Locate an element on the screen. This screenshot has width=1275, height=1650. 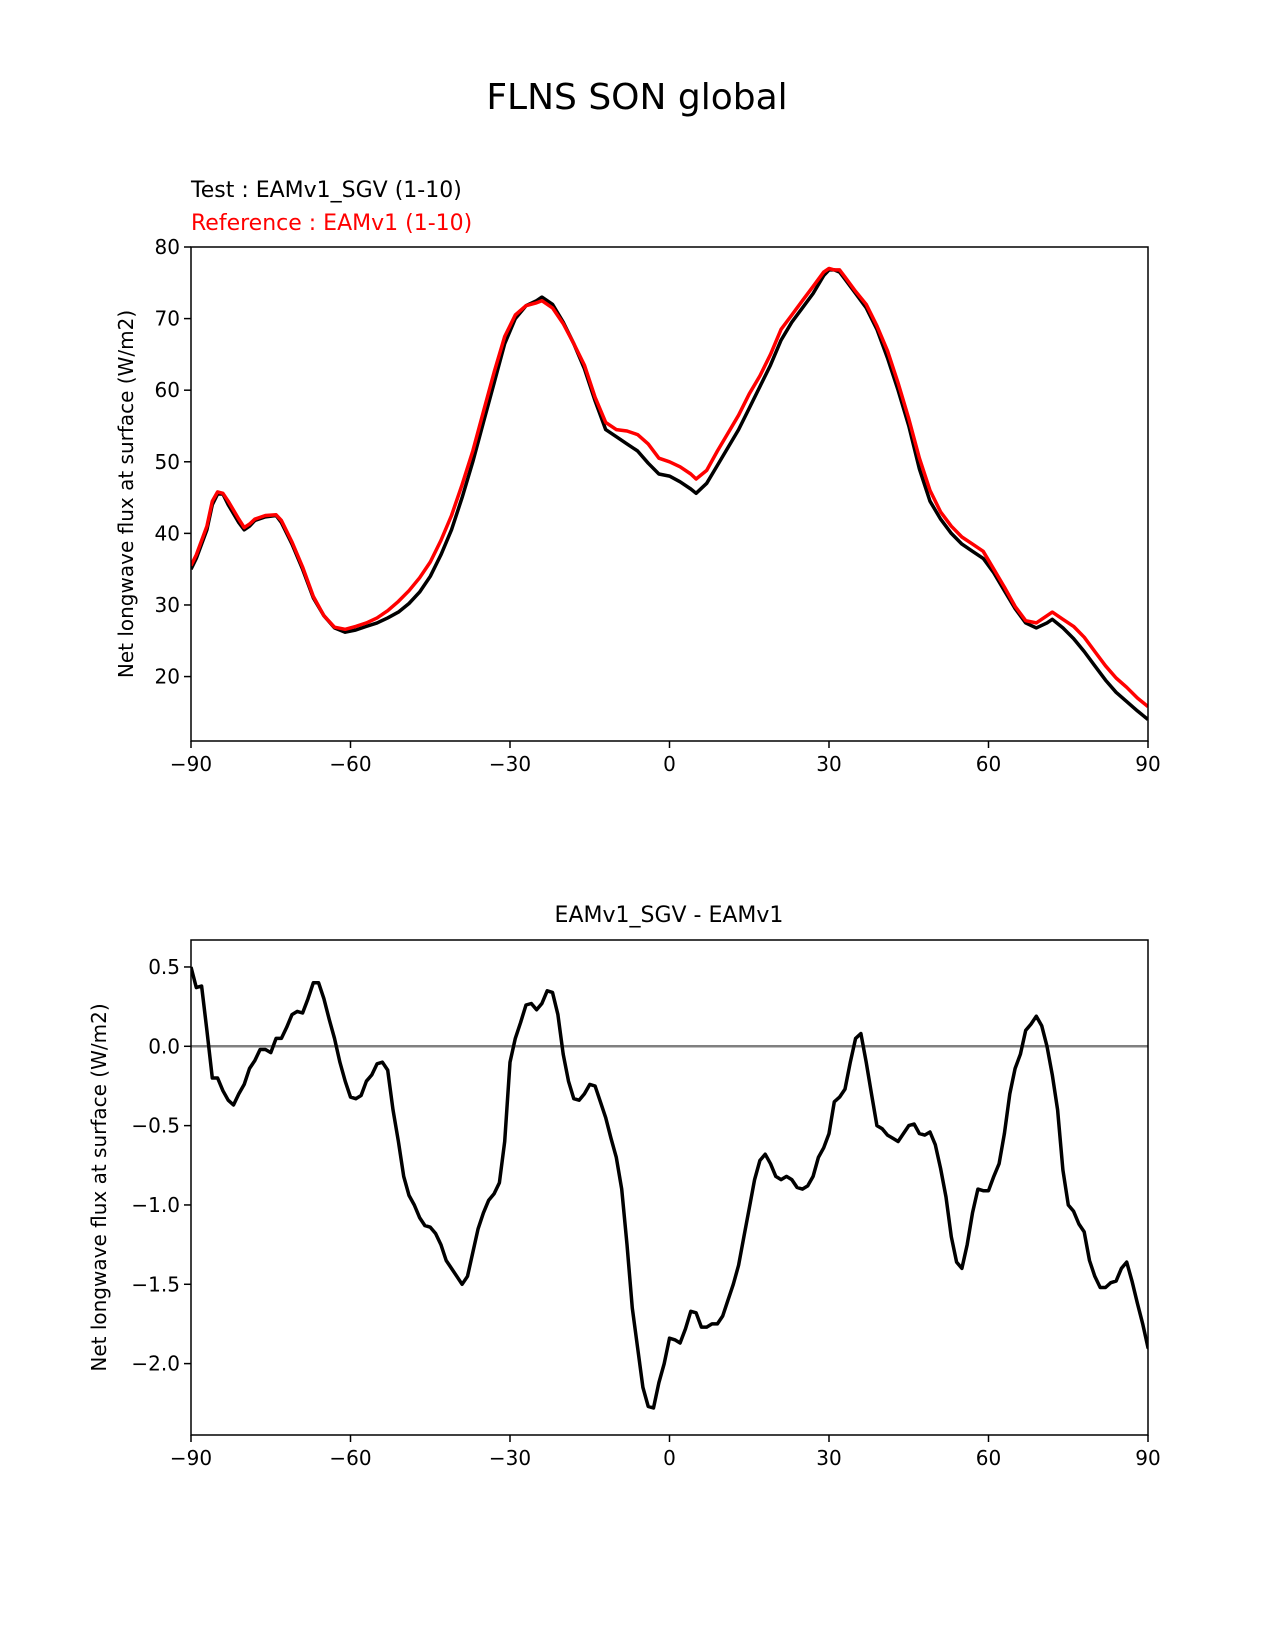
y-tick-label: 0.5 is located at coordinates (164, 967).